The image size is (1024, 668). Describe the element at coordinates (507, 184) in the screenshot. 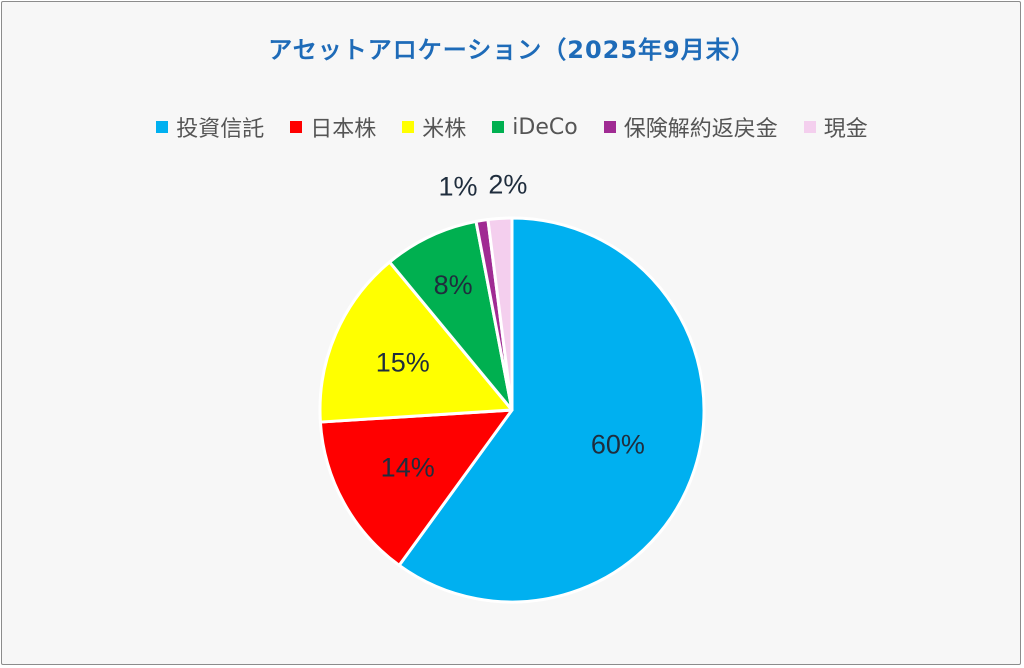

I see `data-label: 2%` at that location.